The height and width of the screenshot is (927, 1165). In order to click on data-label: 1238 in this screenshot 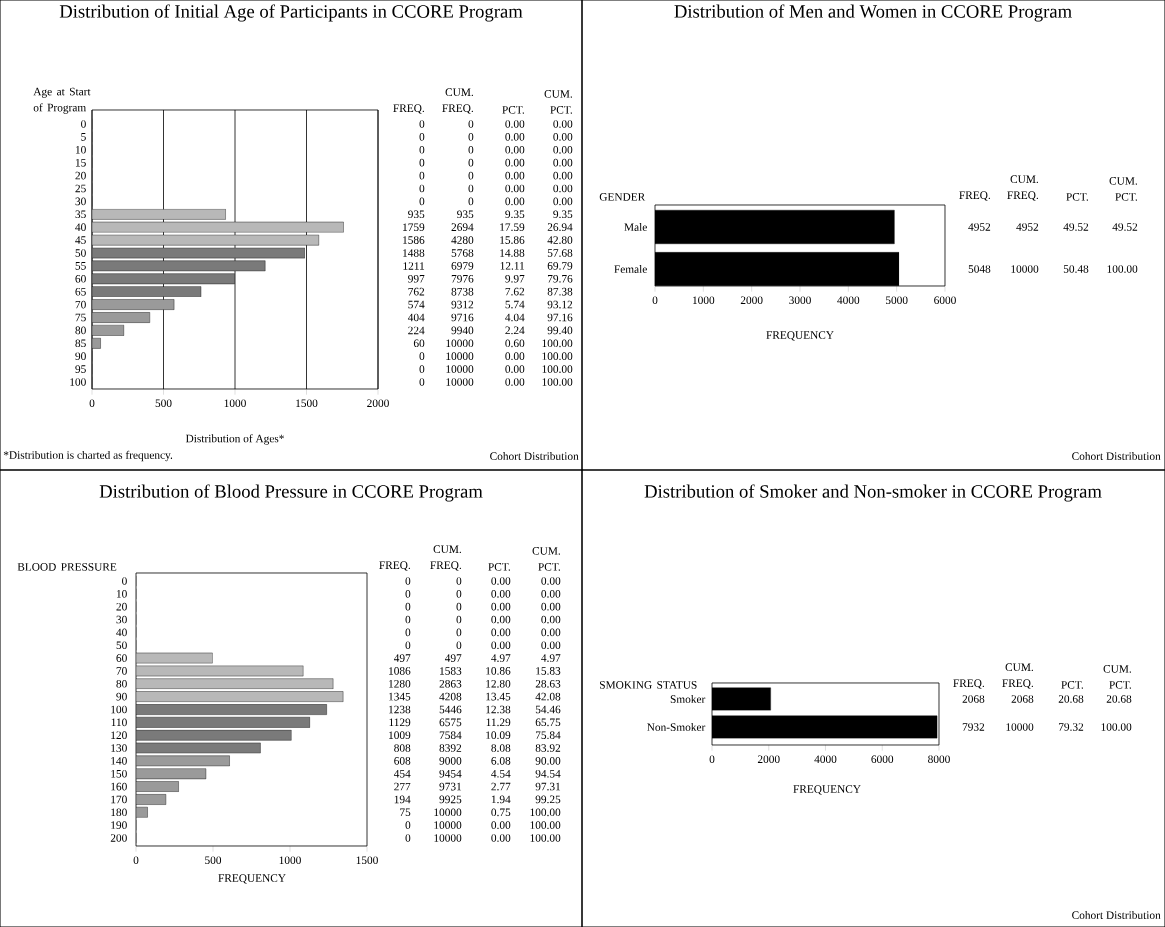, I will do `click(400, 709)`.